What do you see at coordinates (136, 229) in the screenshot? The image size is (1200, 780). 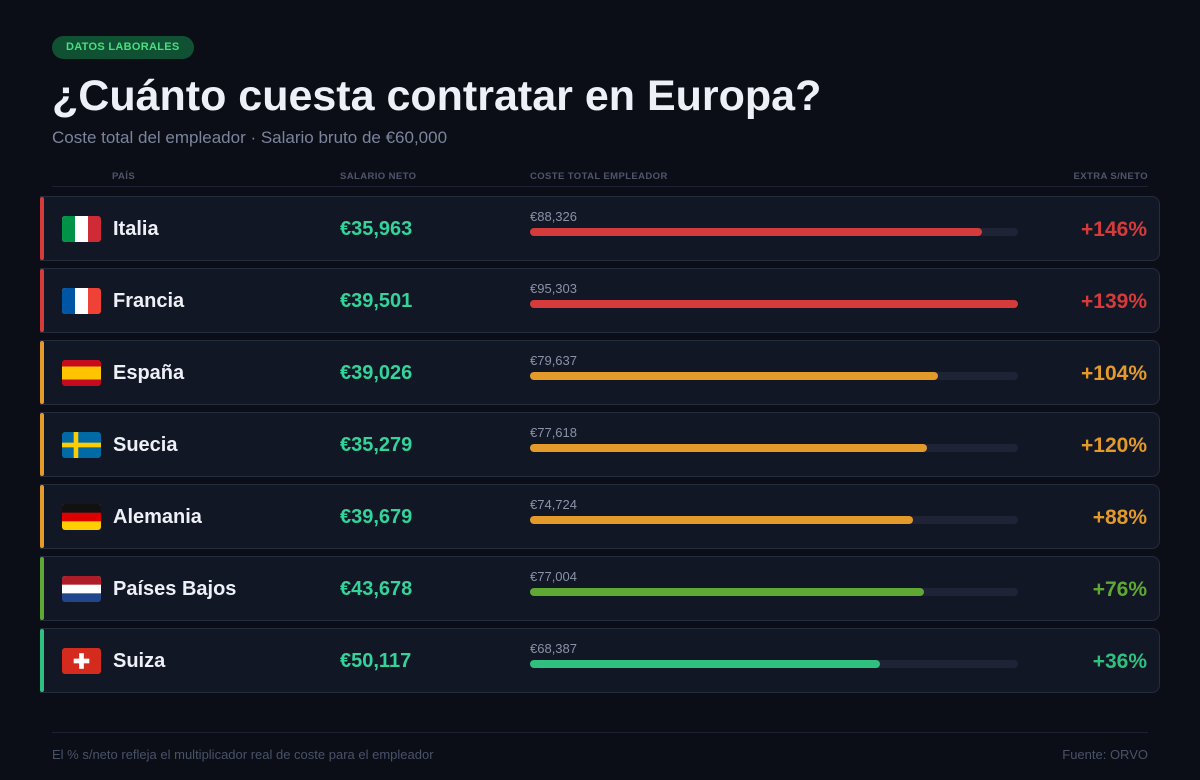 I see `country-name: Italia` at bounding box center [136, 229].